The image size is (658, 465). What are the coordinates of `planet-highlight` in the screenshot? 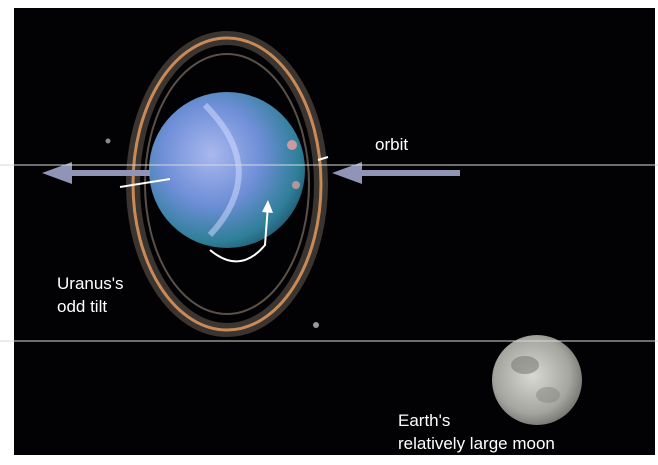 It's located at (222, 170).